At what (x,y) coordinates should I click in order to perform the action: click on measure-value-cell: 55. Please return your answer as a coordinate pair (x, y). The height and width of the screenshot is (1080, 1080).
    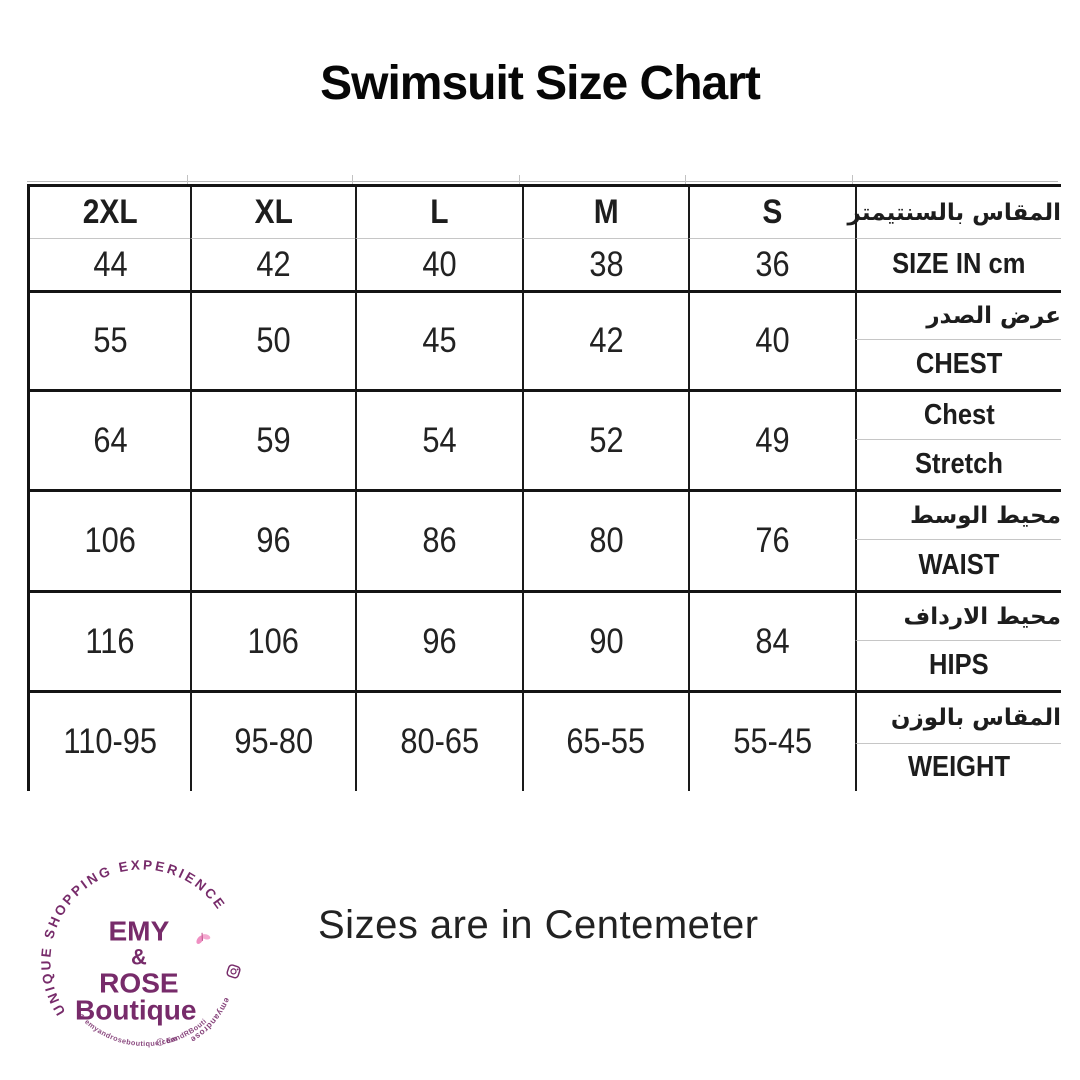
    Looking at the image, I should click on (110, 339).